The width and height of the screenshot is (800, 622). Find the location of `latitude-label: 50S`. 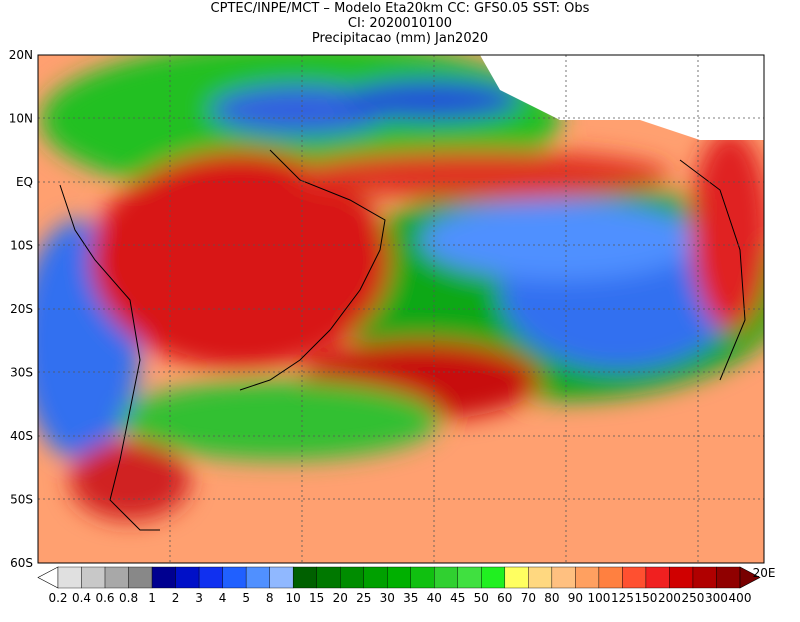

latitude-label: 50S is located at coordinates (21, 500).